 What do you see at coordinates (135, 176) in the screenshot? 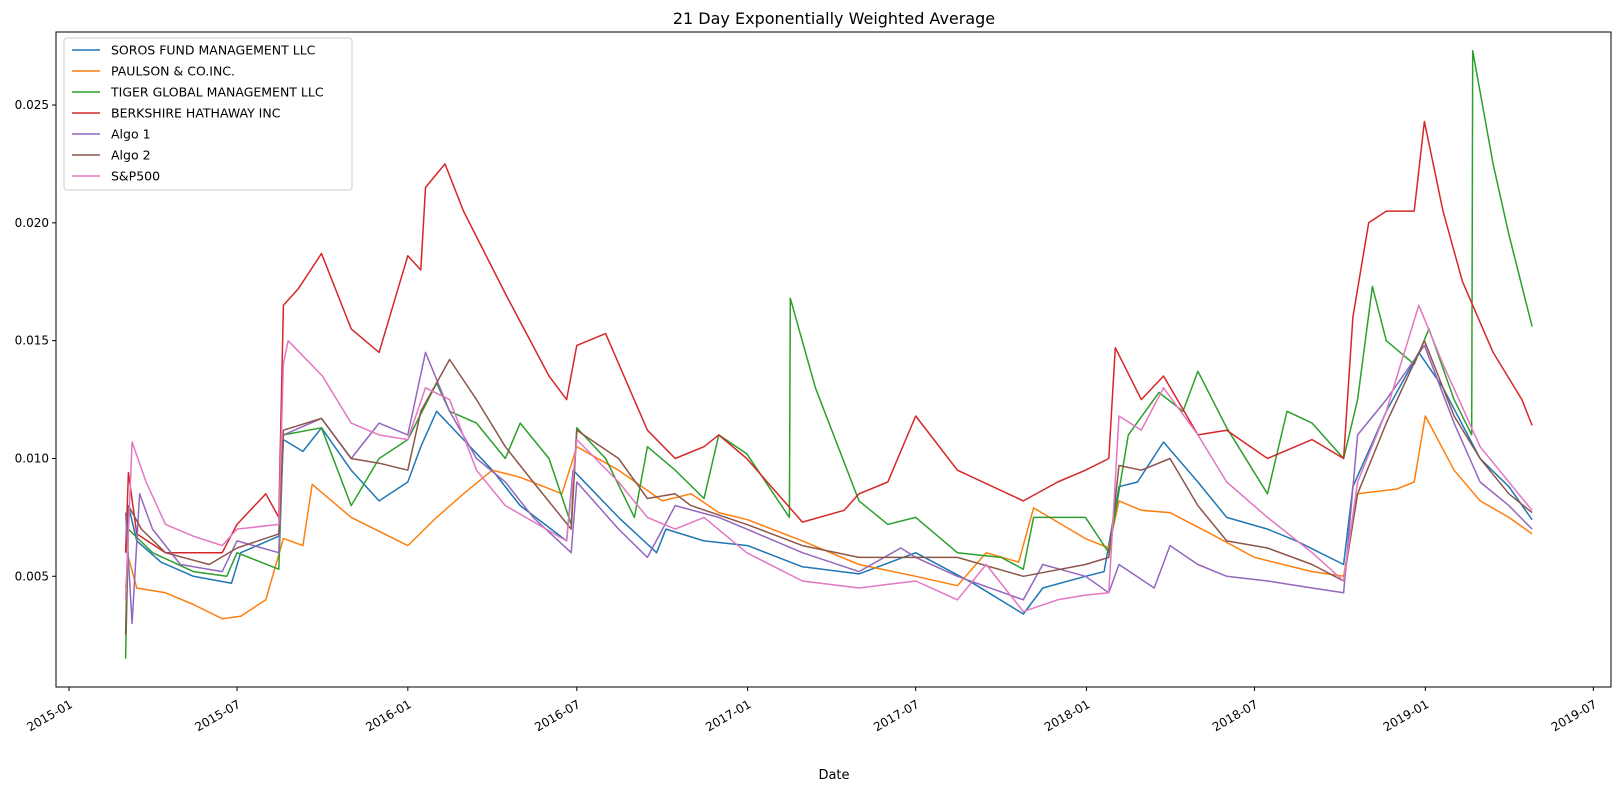
I see `legend-label: S&P500` at bounding box center [135, 176].